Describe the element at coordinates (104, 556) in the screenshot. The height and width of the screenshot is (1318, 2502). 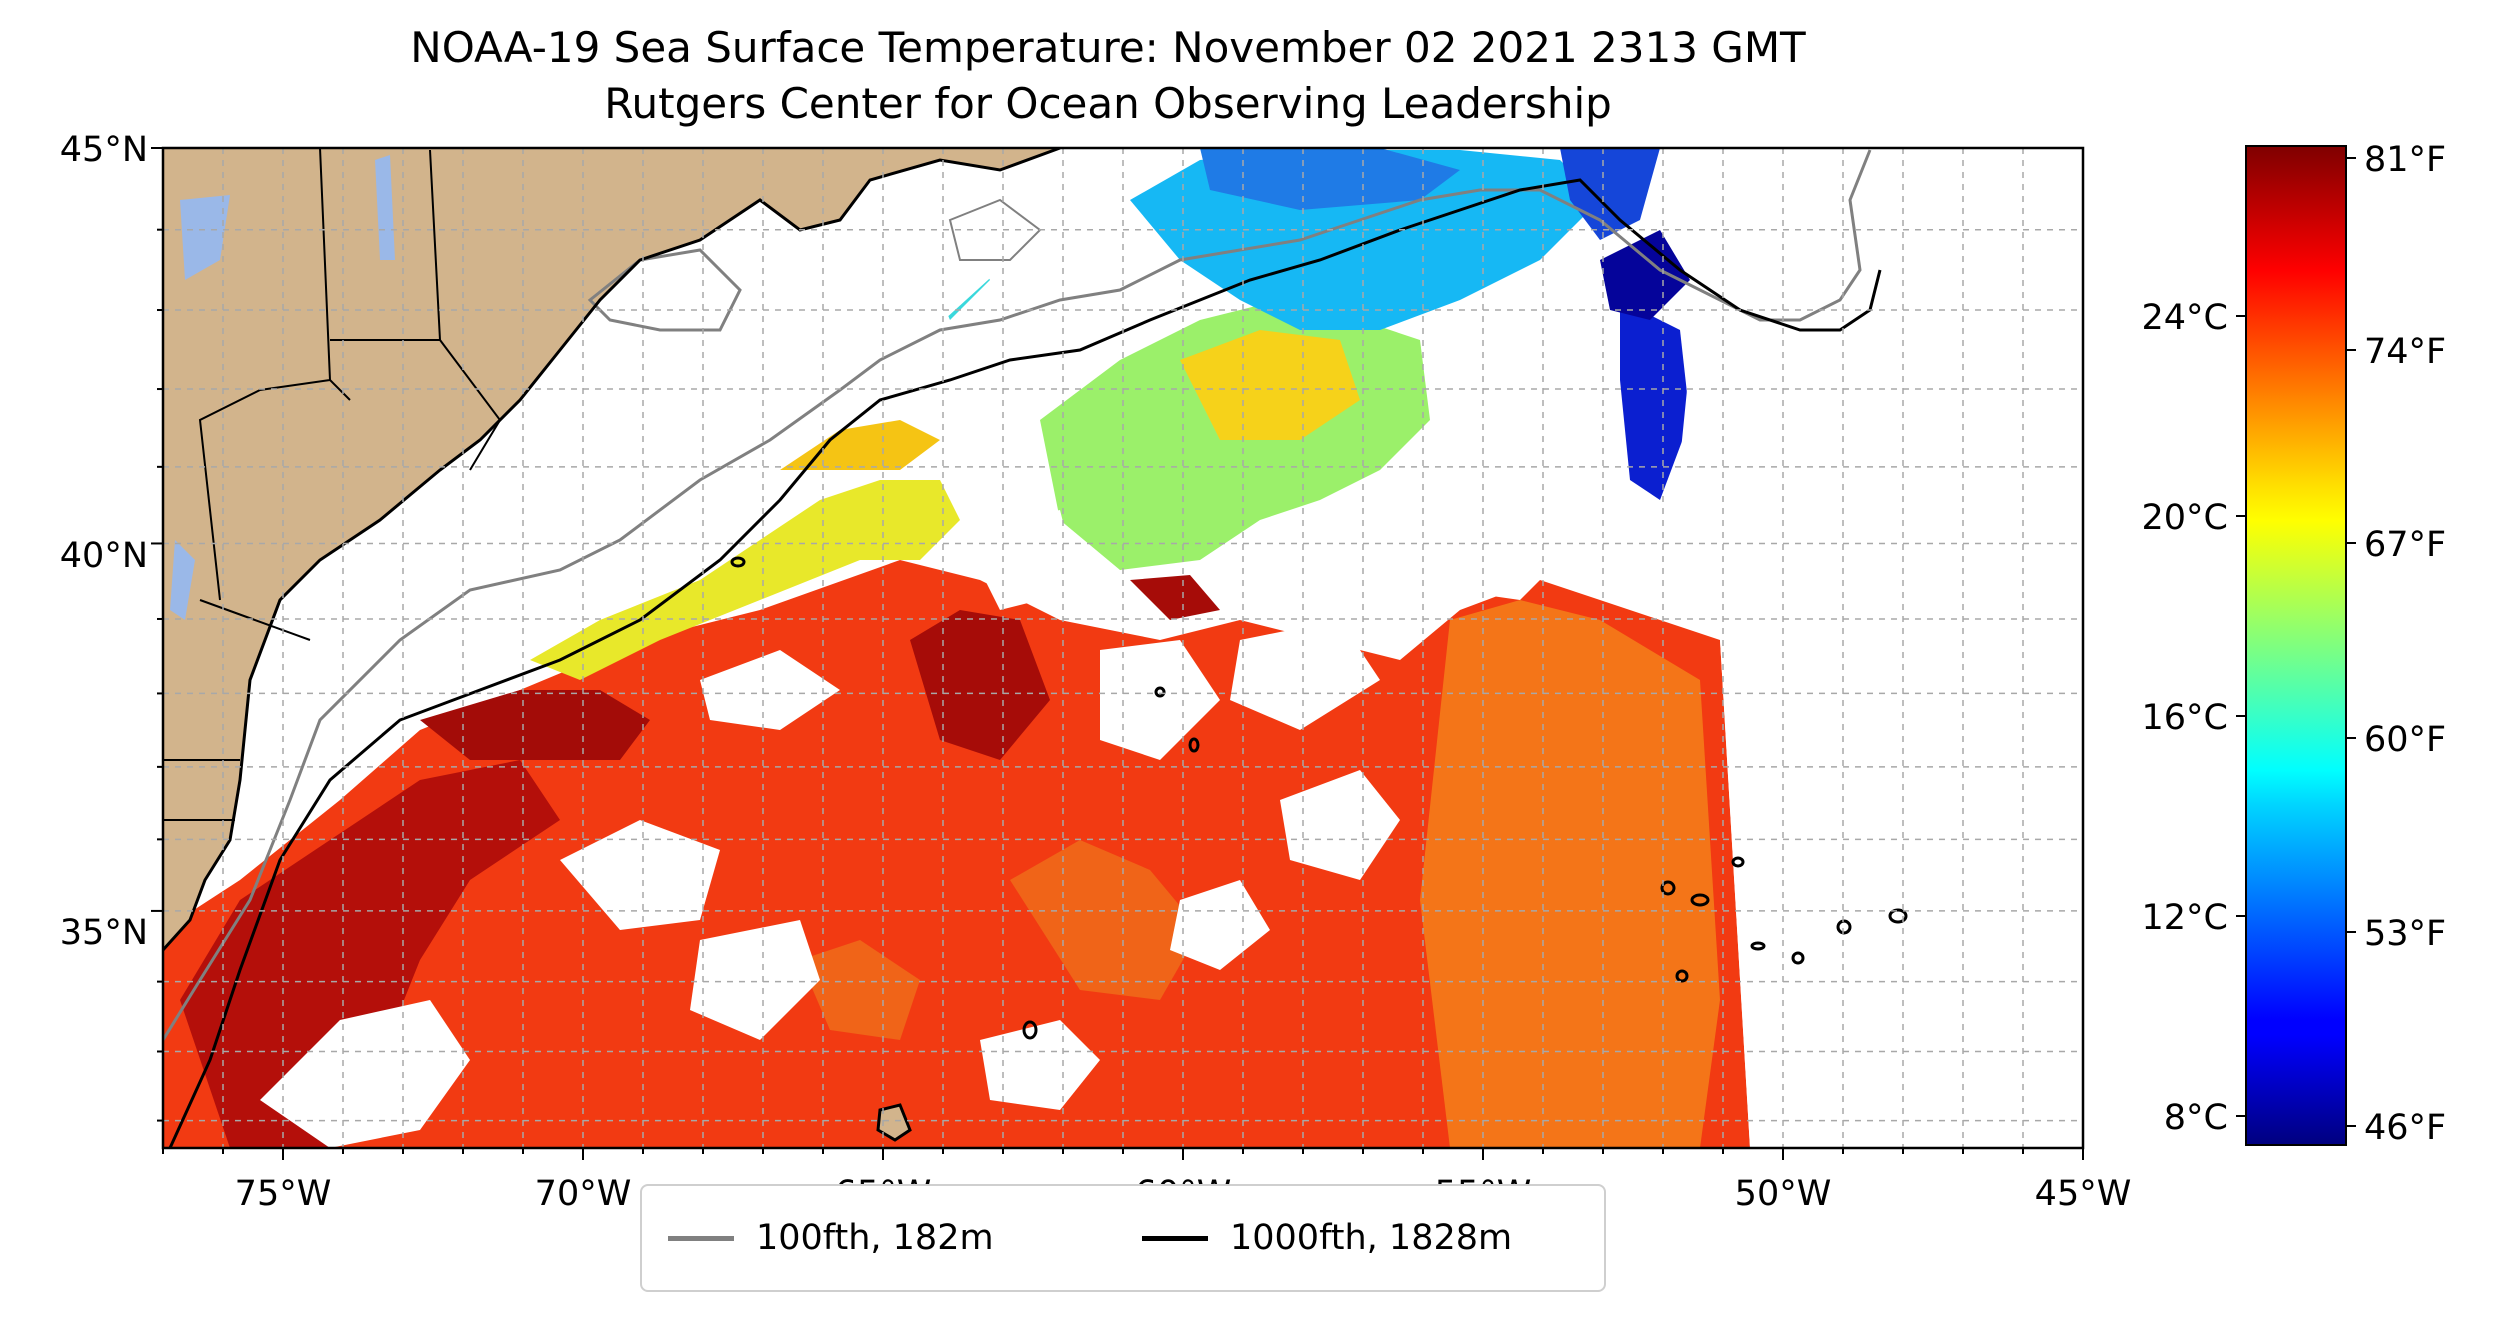
I see `lat-tick-label: 40°N` at that location.